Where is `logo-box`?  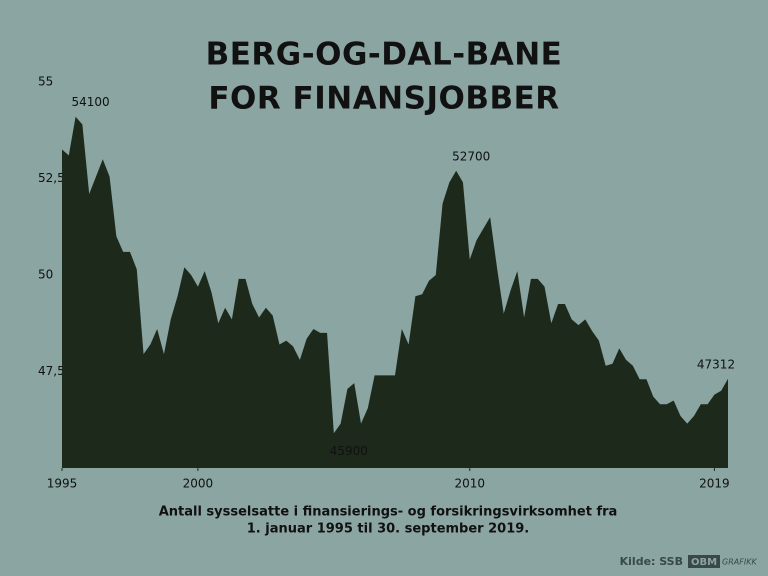 logo-box is located at coordinates (704, 561).